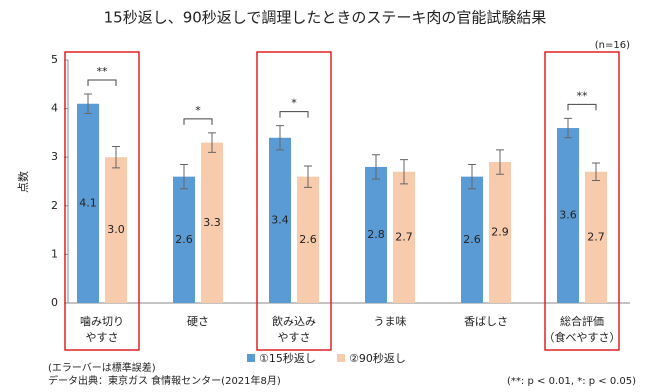 This screenshot has width=650, height=392. Describe the element at coordinates (325, 18) in the screenshot. I see `chart-title: 15秒返し、90秒返しで調理したときのステーキ肉の官能試験結果` at that location.